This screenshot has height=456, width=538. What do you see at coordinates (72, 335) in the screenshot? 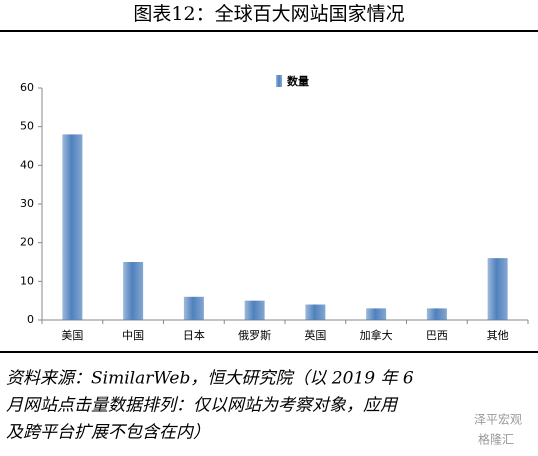
I see `x-tick-label: 美国` at bounding box center [72, 335].